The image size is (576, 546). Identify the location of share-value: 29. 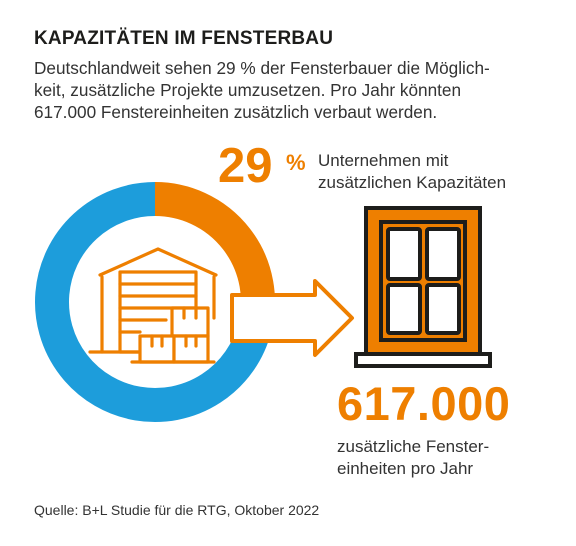
(245, 166).